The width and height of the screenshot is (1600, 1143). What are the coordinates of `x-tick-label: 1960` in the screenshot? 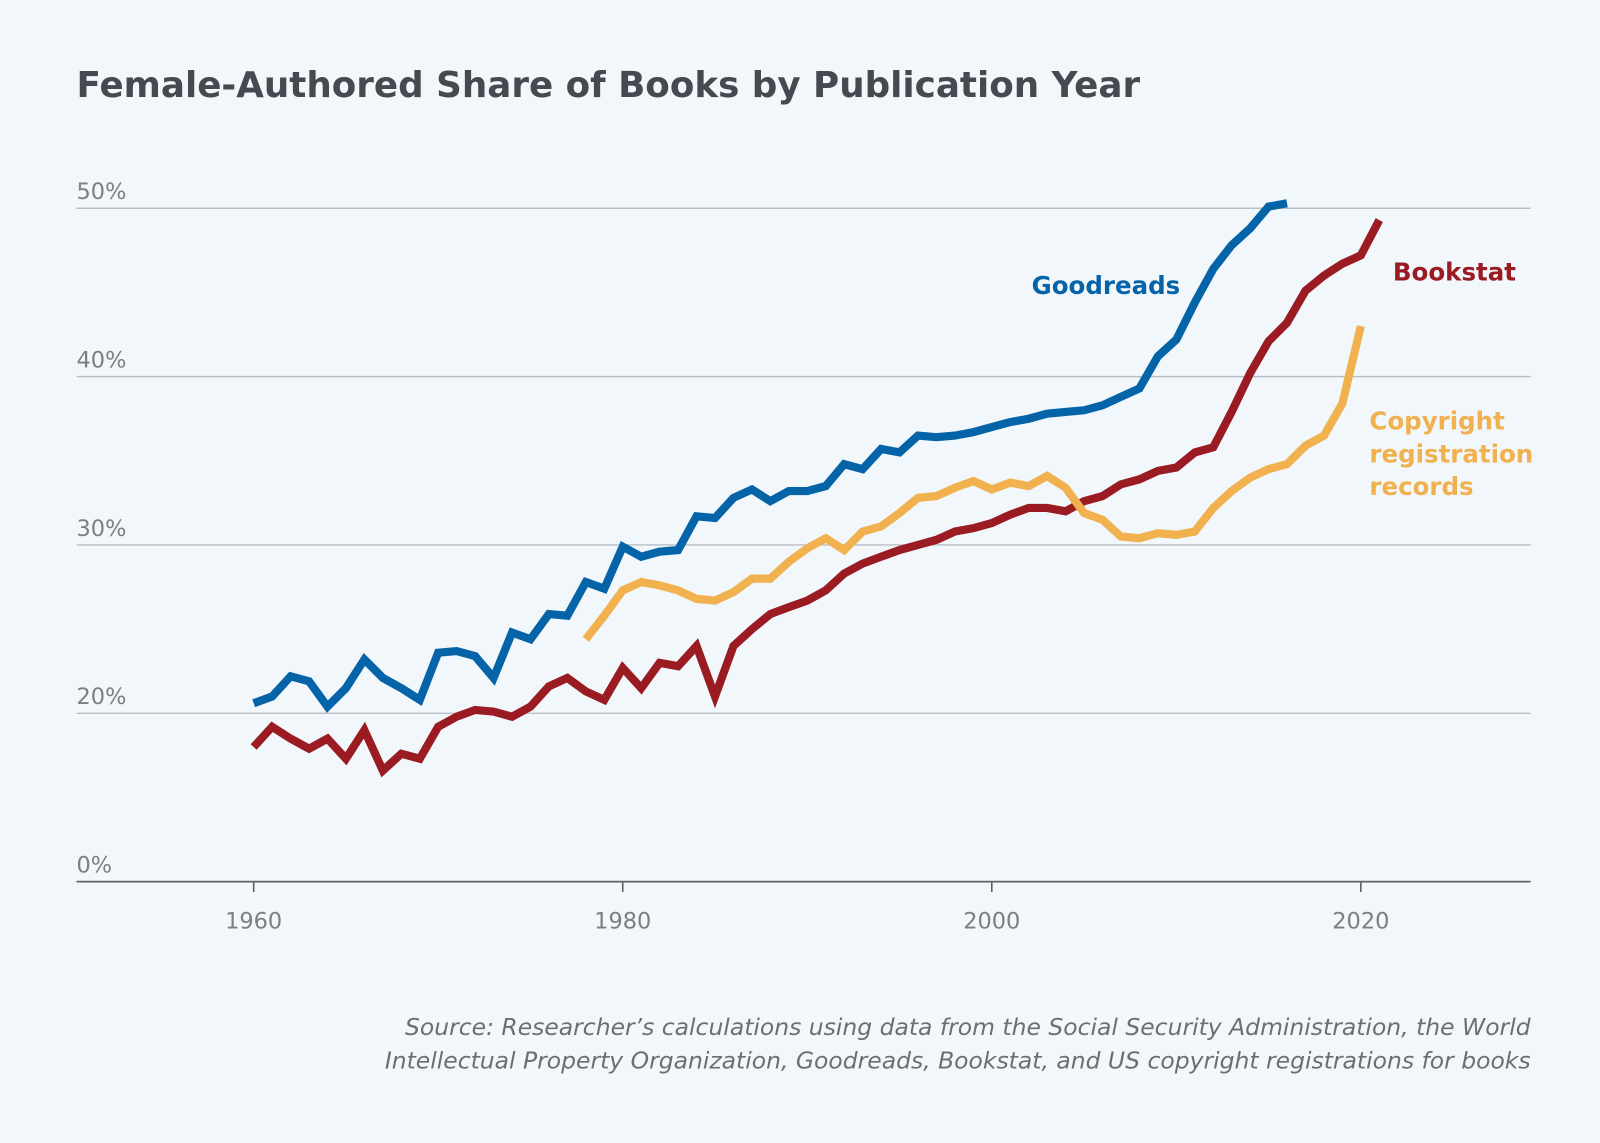 It's located at (253, 922).